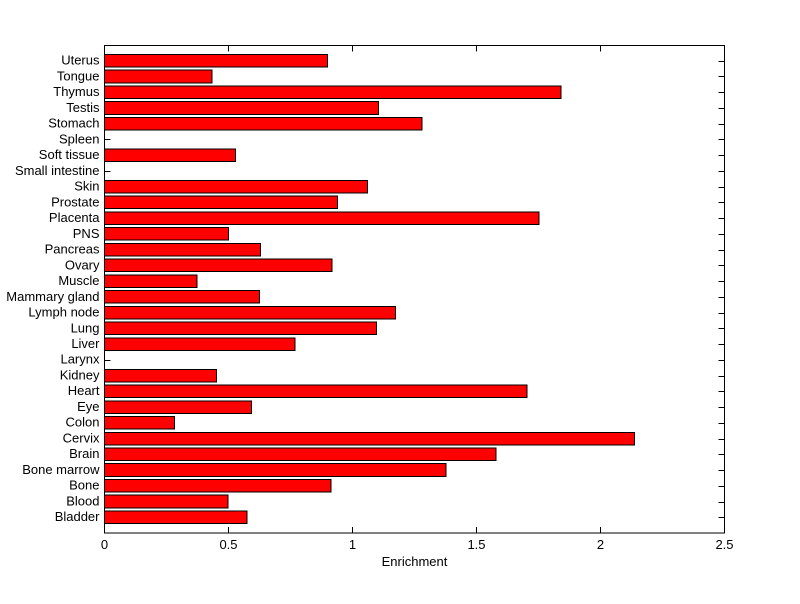 Image resolution: width=800 pixels, height=604 pixels. What do you see at coordinates (69, 154) in the screenshot?
I see `svg-text: Soft tissue` at bounding box center [69, 154].